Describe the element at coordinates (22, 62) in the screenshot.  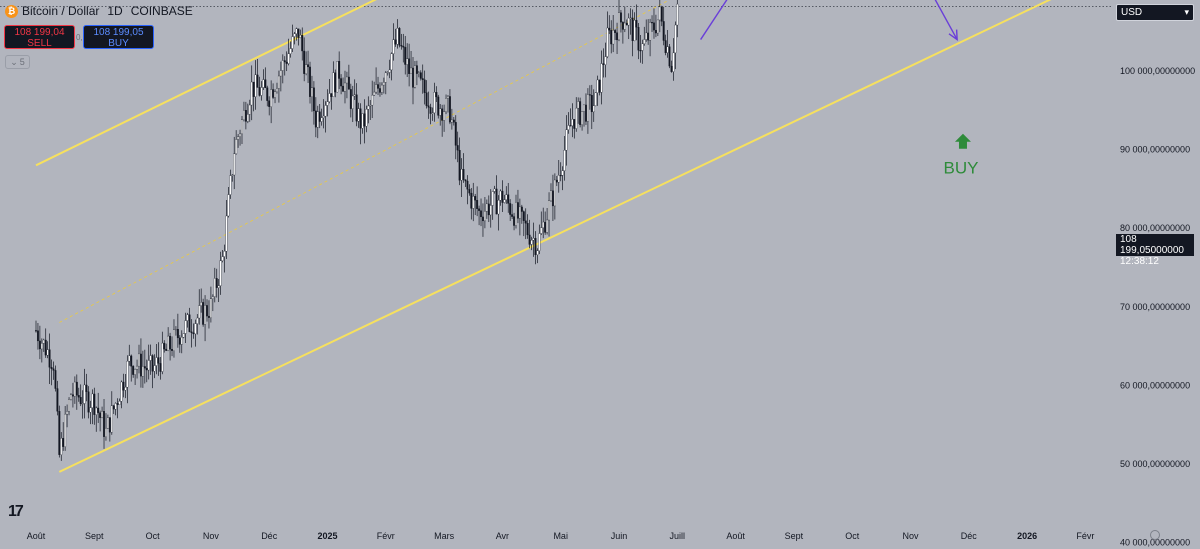
I see `indicator-count: 5` at that location.